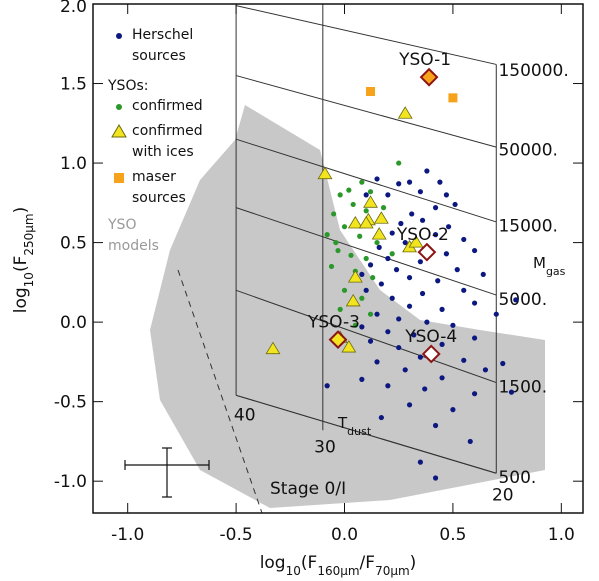  What do you see at coordinates (21, 300) in the screenshot?
I see `ylabel-part: log` at bounding box center [21, 300].